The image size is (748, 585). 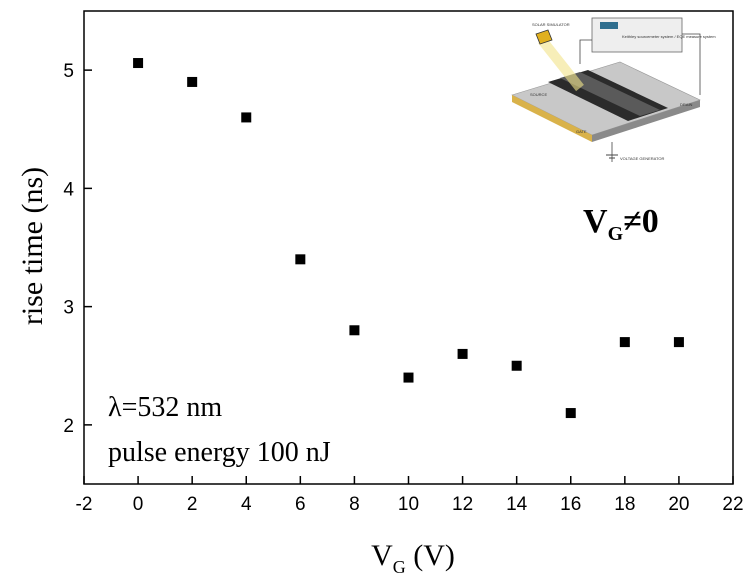 I want to click on annotation: λ=532 nm, so click(x=165, y=407).